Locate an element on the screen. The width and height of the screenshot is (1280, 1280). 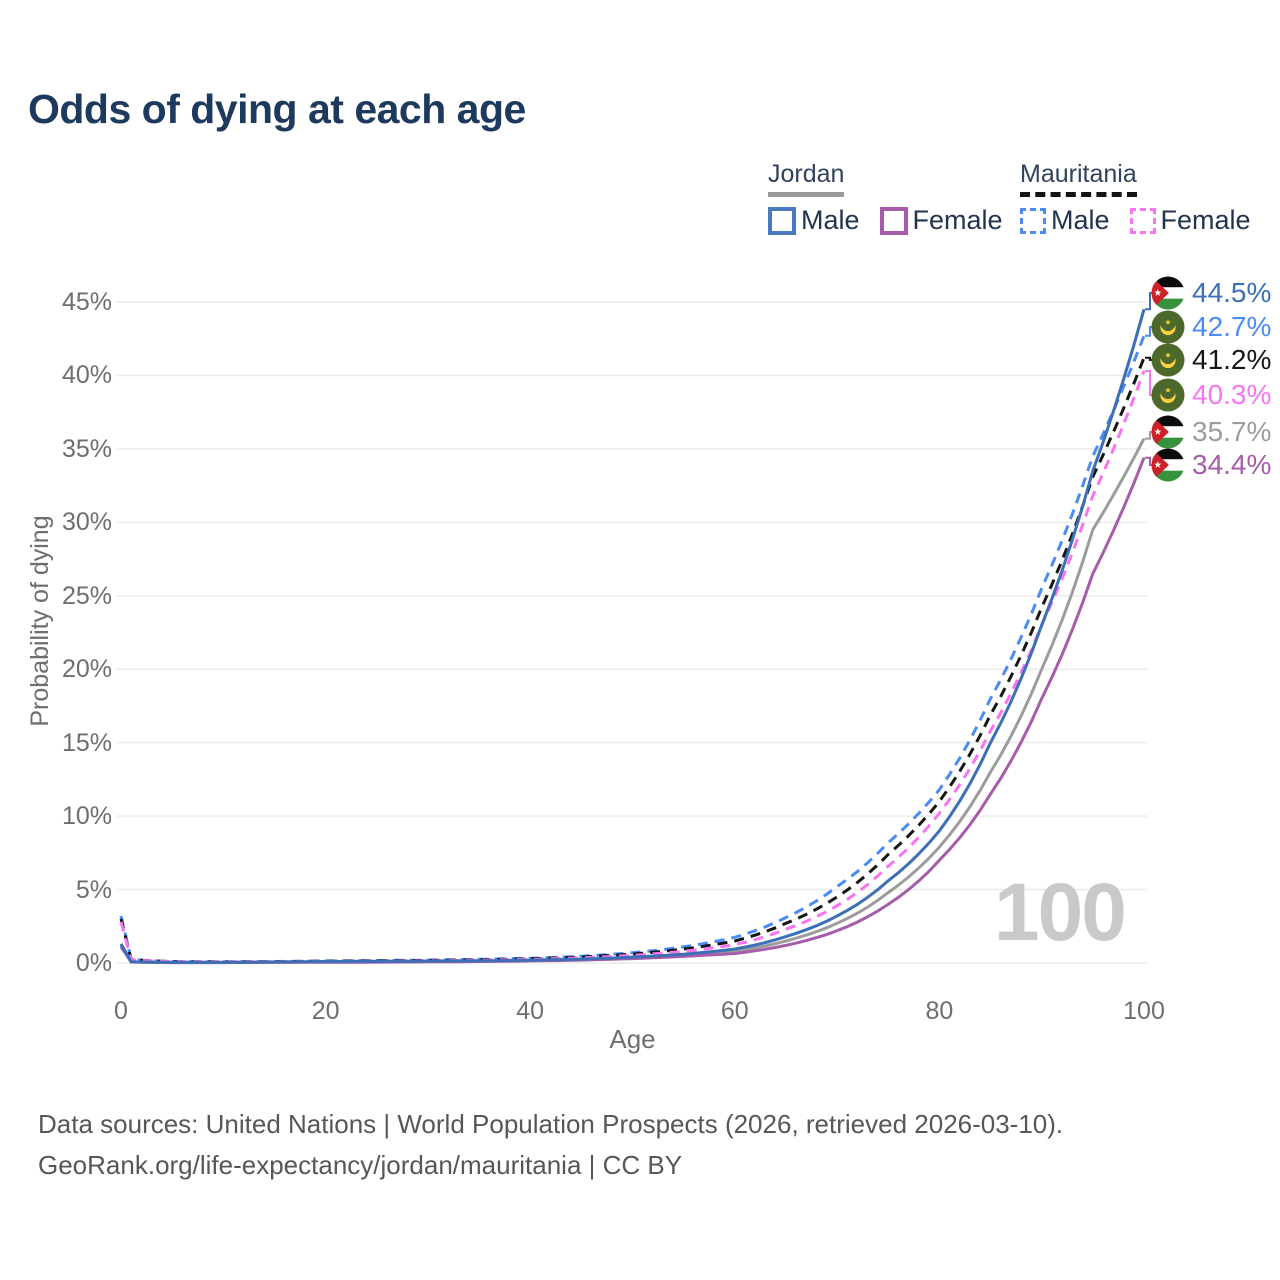
page-title: Odds of dying at each age is located at coordinates (277, 109).